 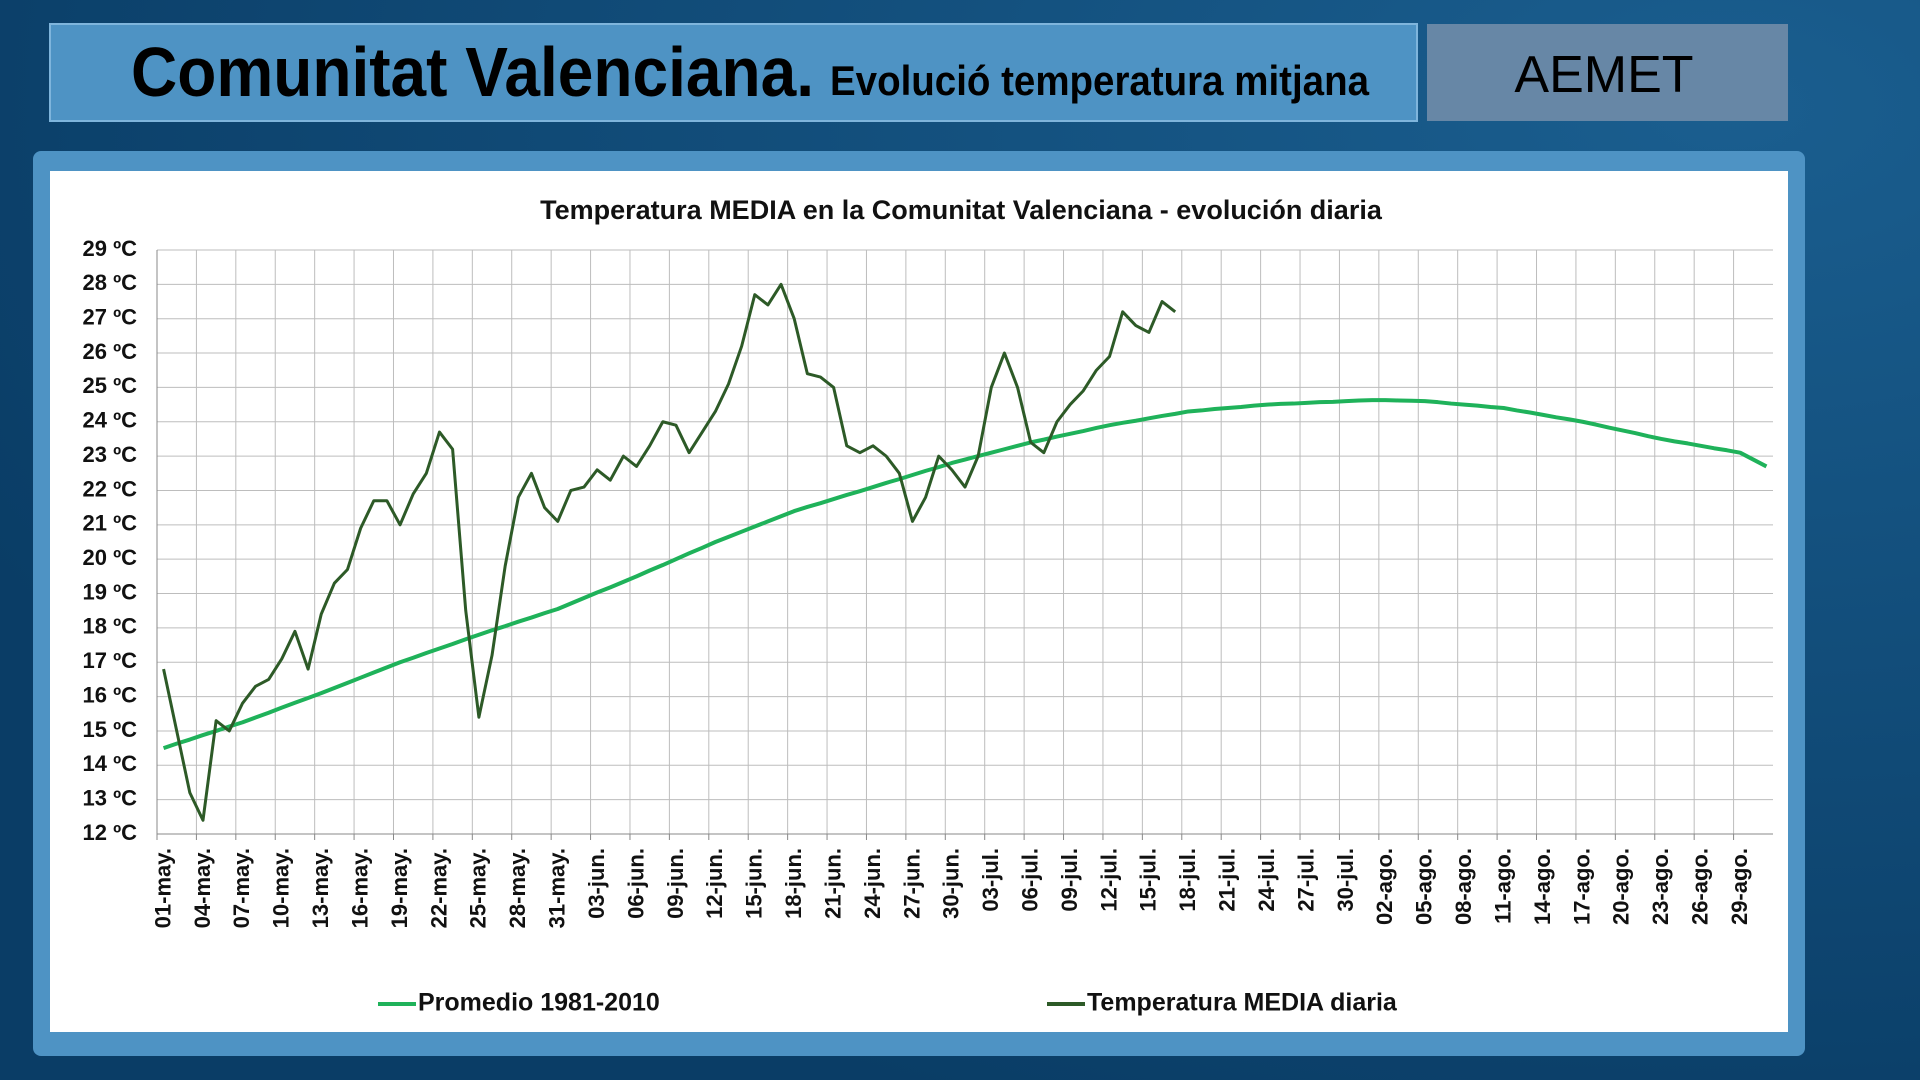 I want to click on y-tick-label: 16 ºC, so click(x=109, y=694).